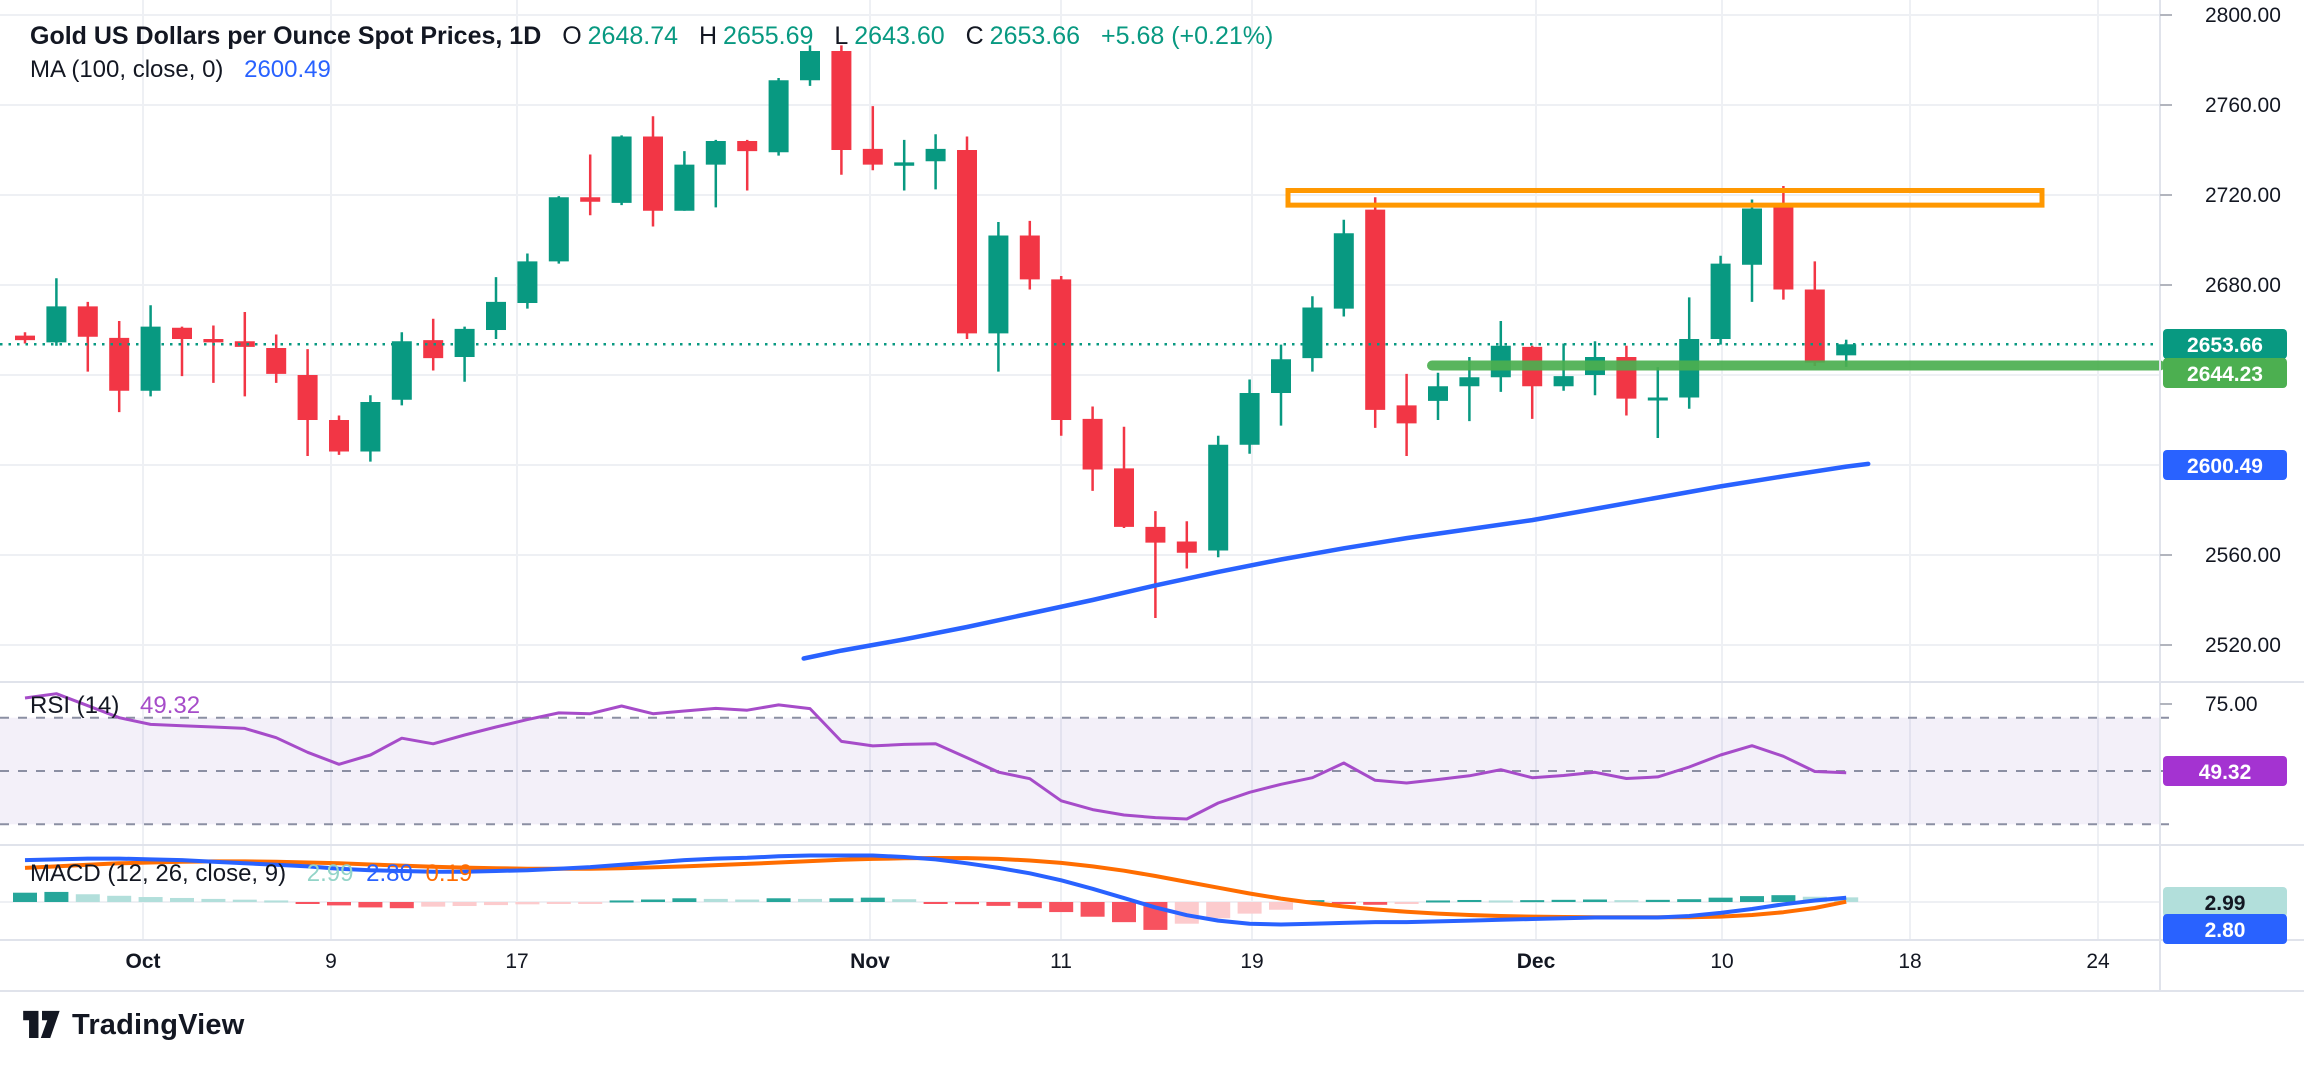 This screenshot has height=1066, width=2304. What do you see at coordinates (331, 961) in the screenshot?
I see `time-axis-label: 9` at bounding box center [331, 961].